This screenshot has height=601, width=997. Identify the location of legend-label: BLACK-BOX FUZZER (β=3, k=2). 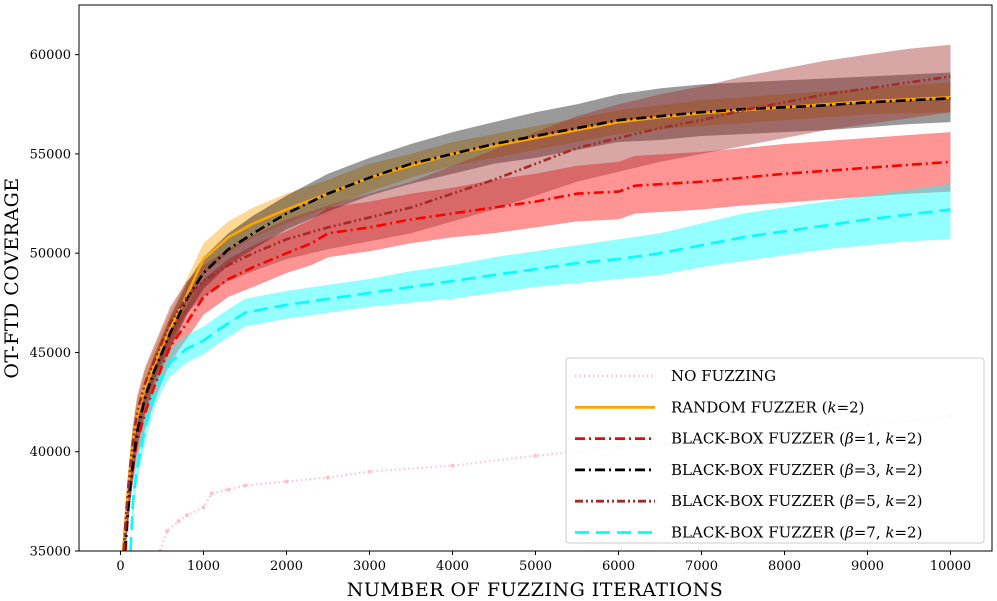
(796, 470).